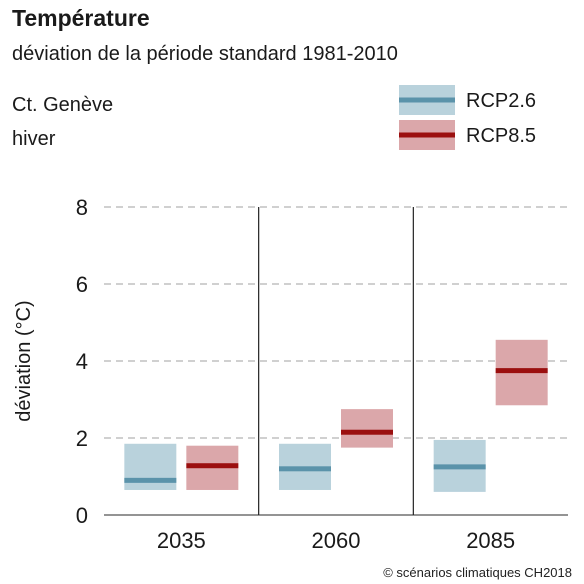 This screenshot has height=584, width=584. Describe the element at coordinates (63, 105) in the screenshot. I see `location-label: Ct. Genève` at that location.